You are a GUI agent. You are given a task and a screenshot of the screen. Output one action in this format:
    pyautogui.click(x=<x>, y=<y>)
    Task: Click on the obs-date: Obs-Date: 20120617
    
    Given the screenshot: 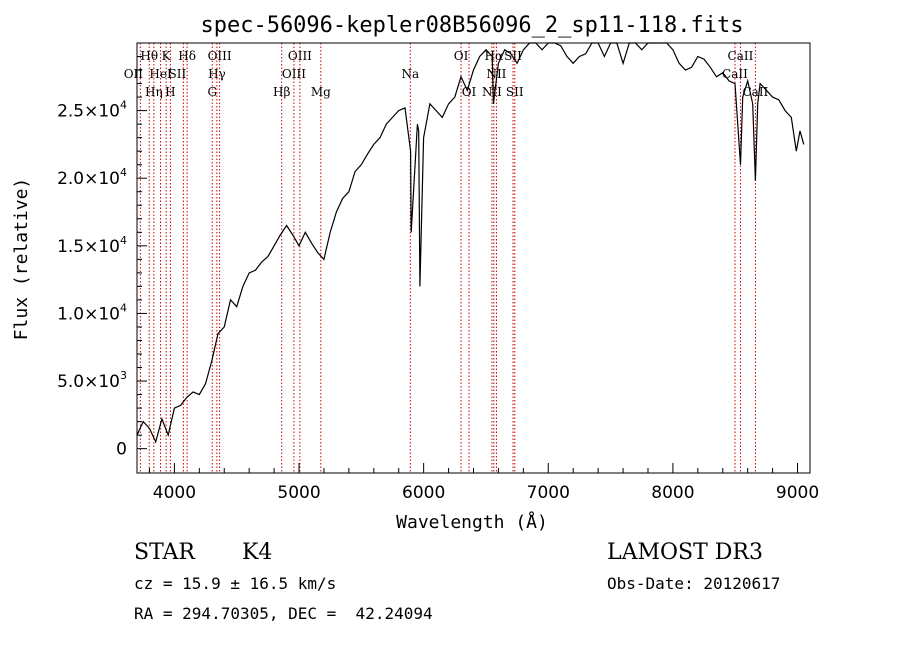 What is the action you would take?
    pyautogui.click(x=694, y=583)
    